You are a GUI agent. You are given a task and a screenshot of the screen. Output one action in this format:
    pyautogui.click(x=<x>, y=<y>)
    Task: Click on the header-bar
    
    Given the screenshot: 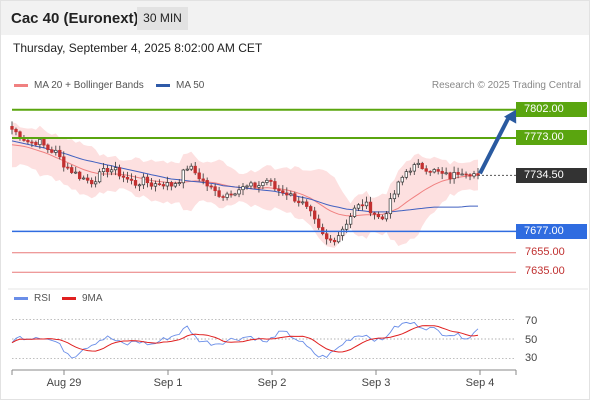 What is the action you would take?
    pyautogui.click(x=295, y=18)
    